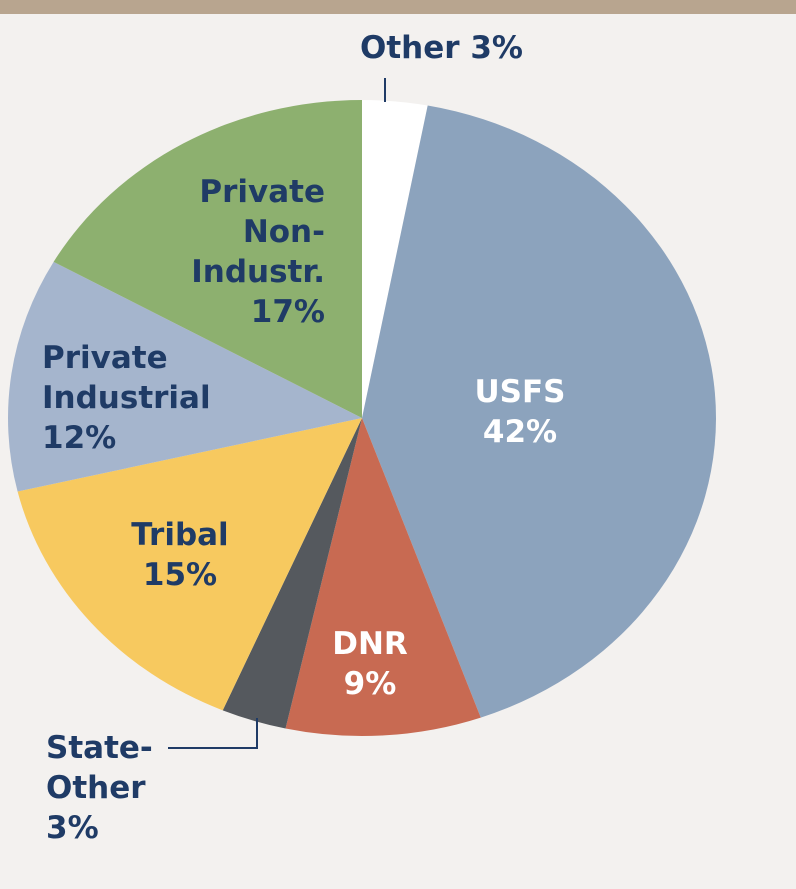 The height and width of the screenshot is (889, 796). Describe the element at coordinates (370, 664) in the screenshot. I see `slice-label: DNR 9%` at that location.